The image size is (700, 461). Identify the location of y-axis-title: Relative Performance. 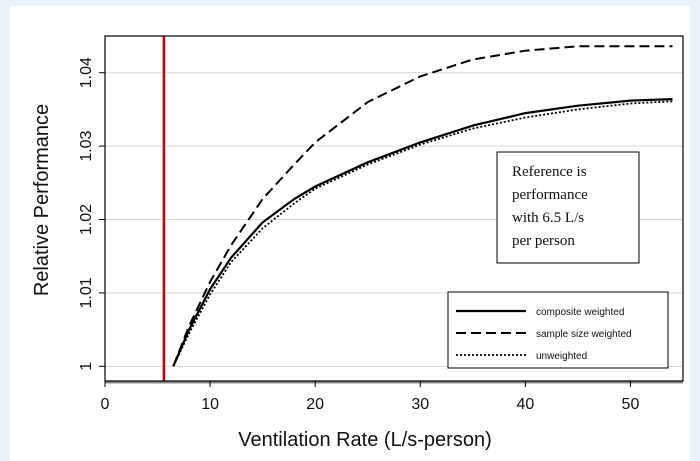
(42, 200).